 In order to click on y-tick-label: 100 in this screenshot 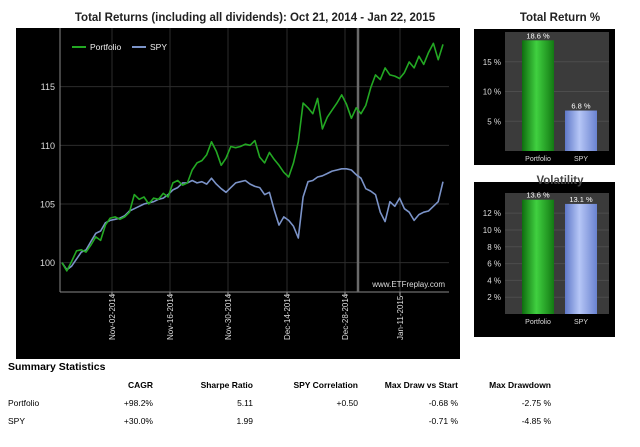, I will do `click(47, 263)`.